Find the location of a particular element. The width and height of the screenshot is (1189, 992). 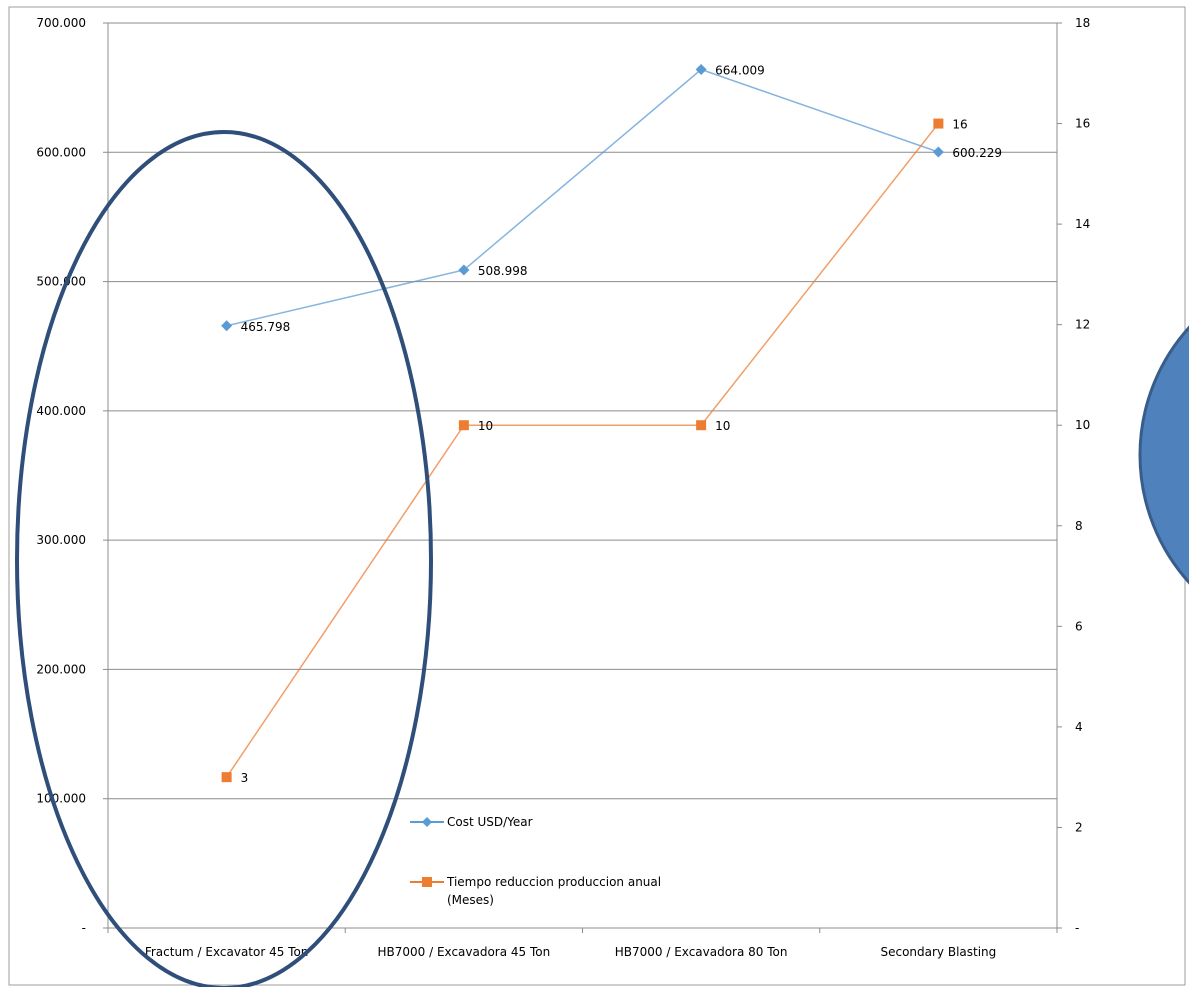

legend-label: Cost USD/Year is located at coordinates (490, 822).